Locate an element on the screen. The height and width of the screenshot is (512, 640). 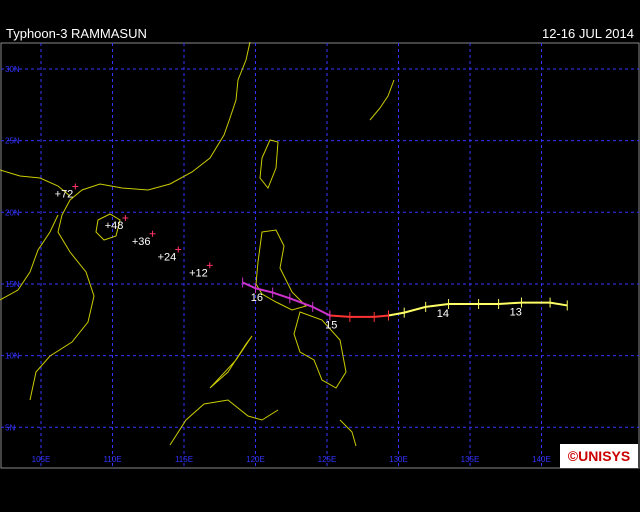
lon-label: 110E is located at coordinates (112, 459).